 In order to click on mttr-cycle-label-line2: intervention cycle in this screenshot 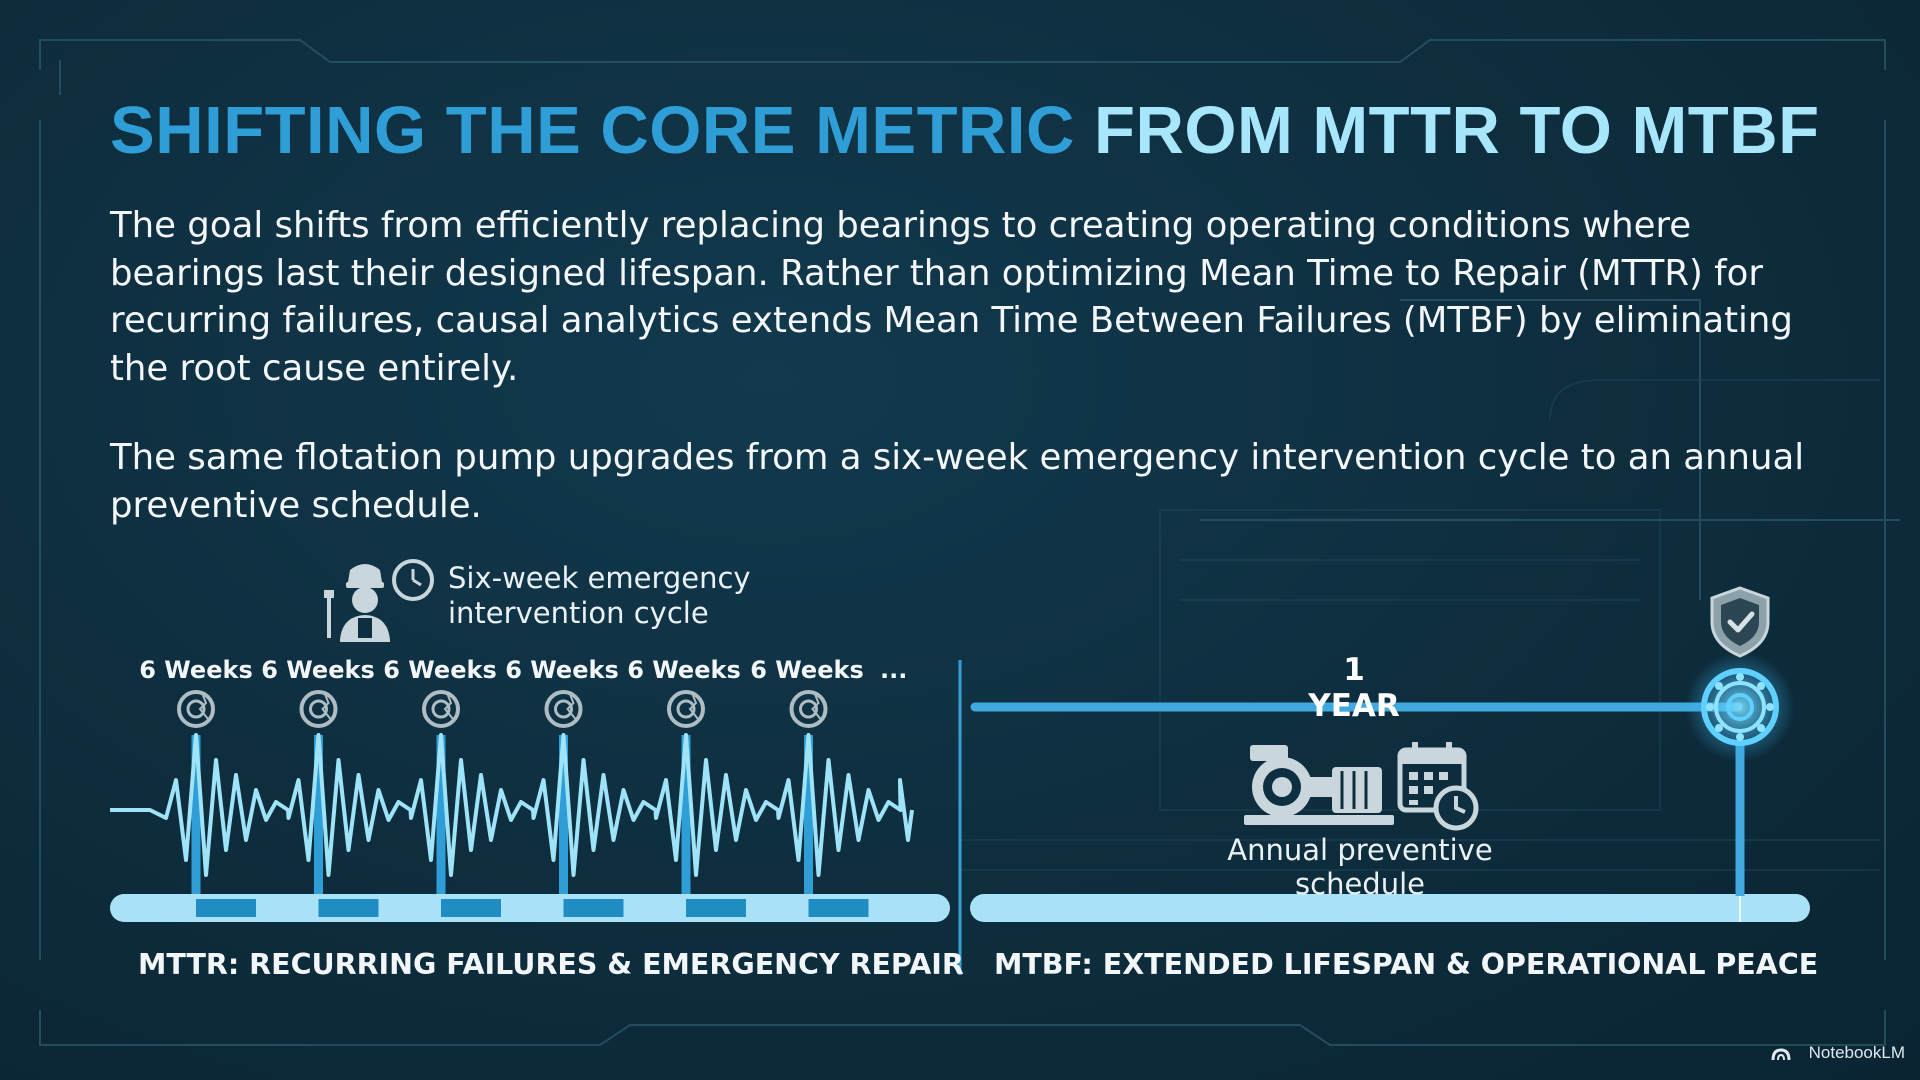, I will do `click(578, 613)`.